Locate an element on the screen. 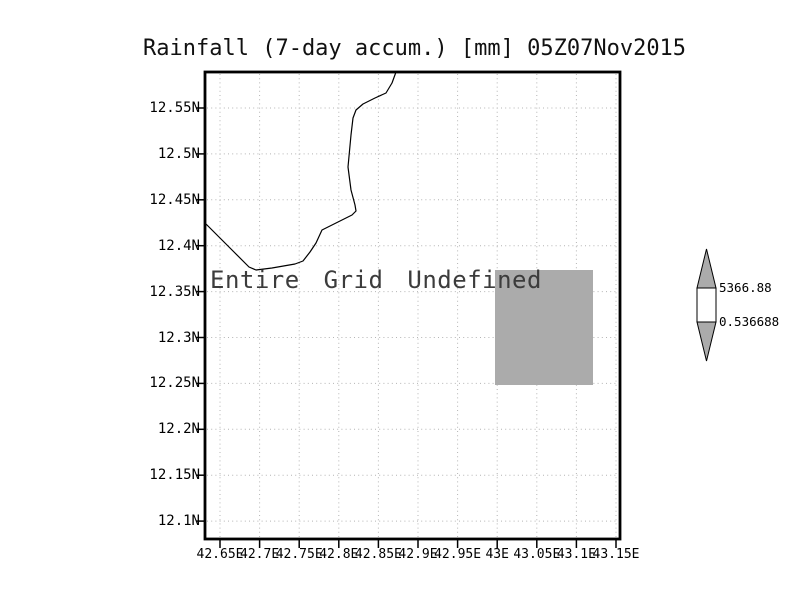  colorbar is located at coordinates (706, 305).